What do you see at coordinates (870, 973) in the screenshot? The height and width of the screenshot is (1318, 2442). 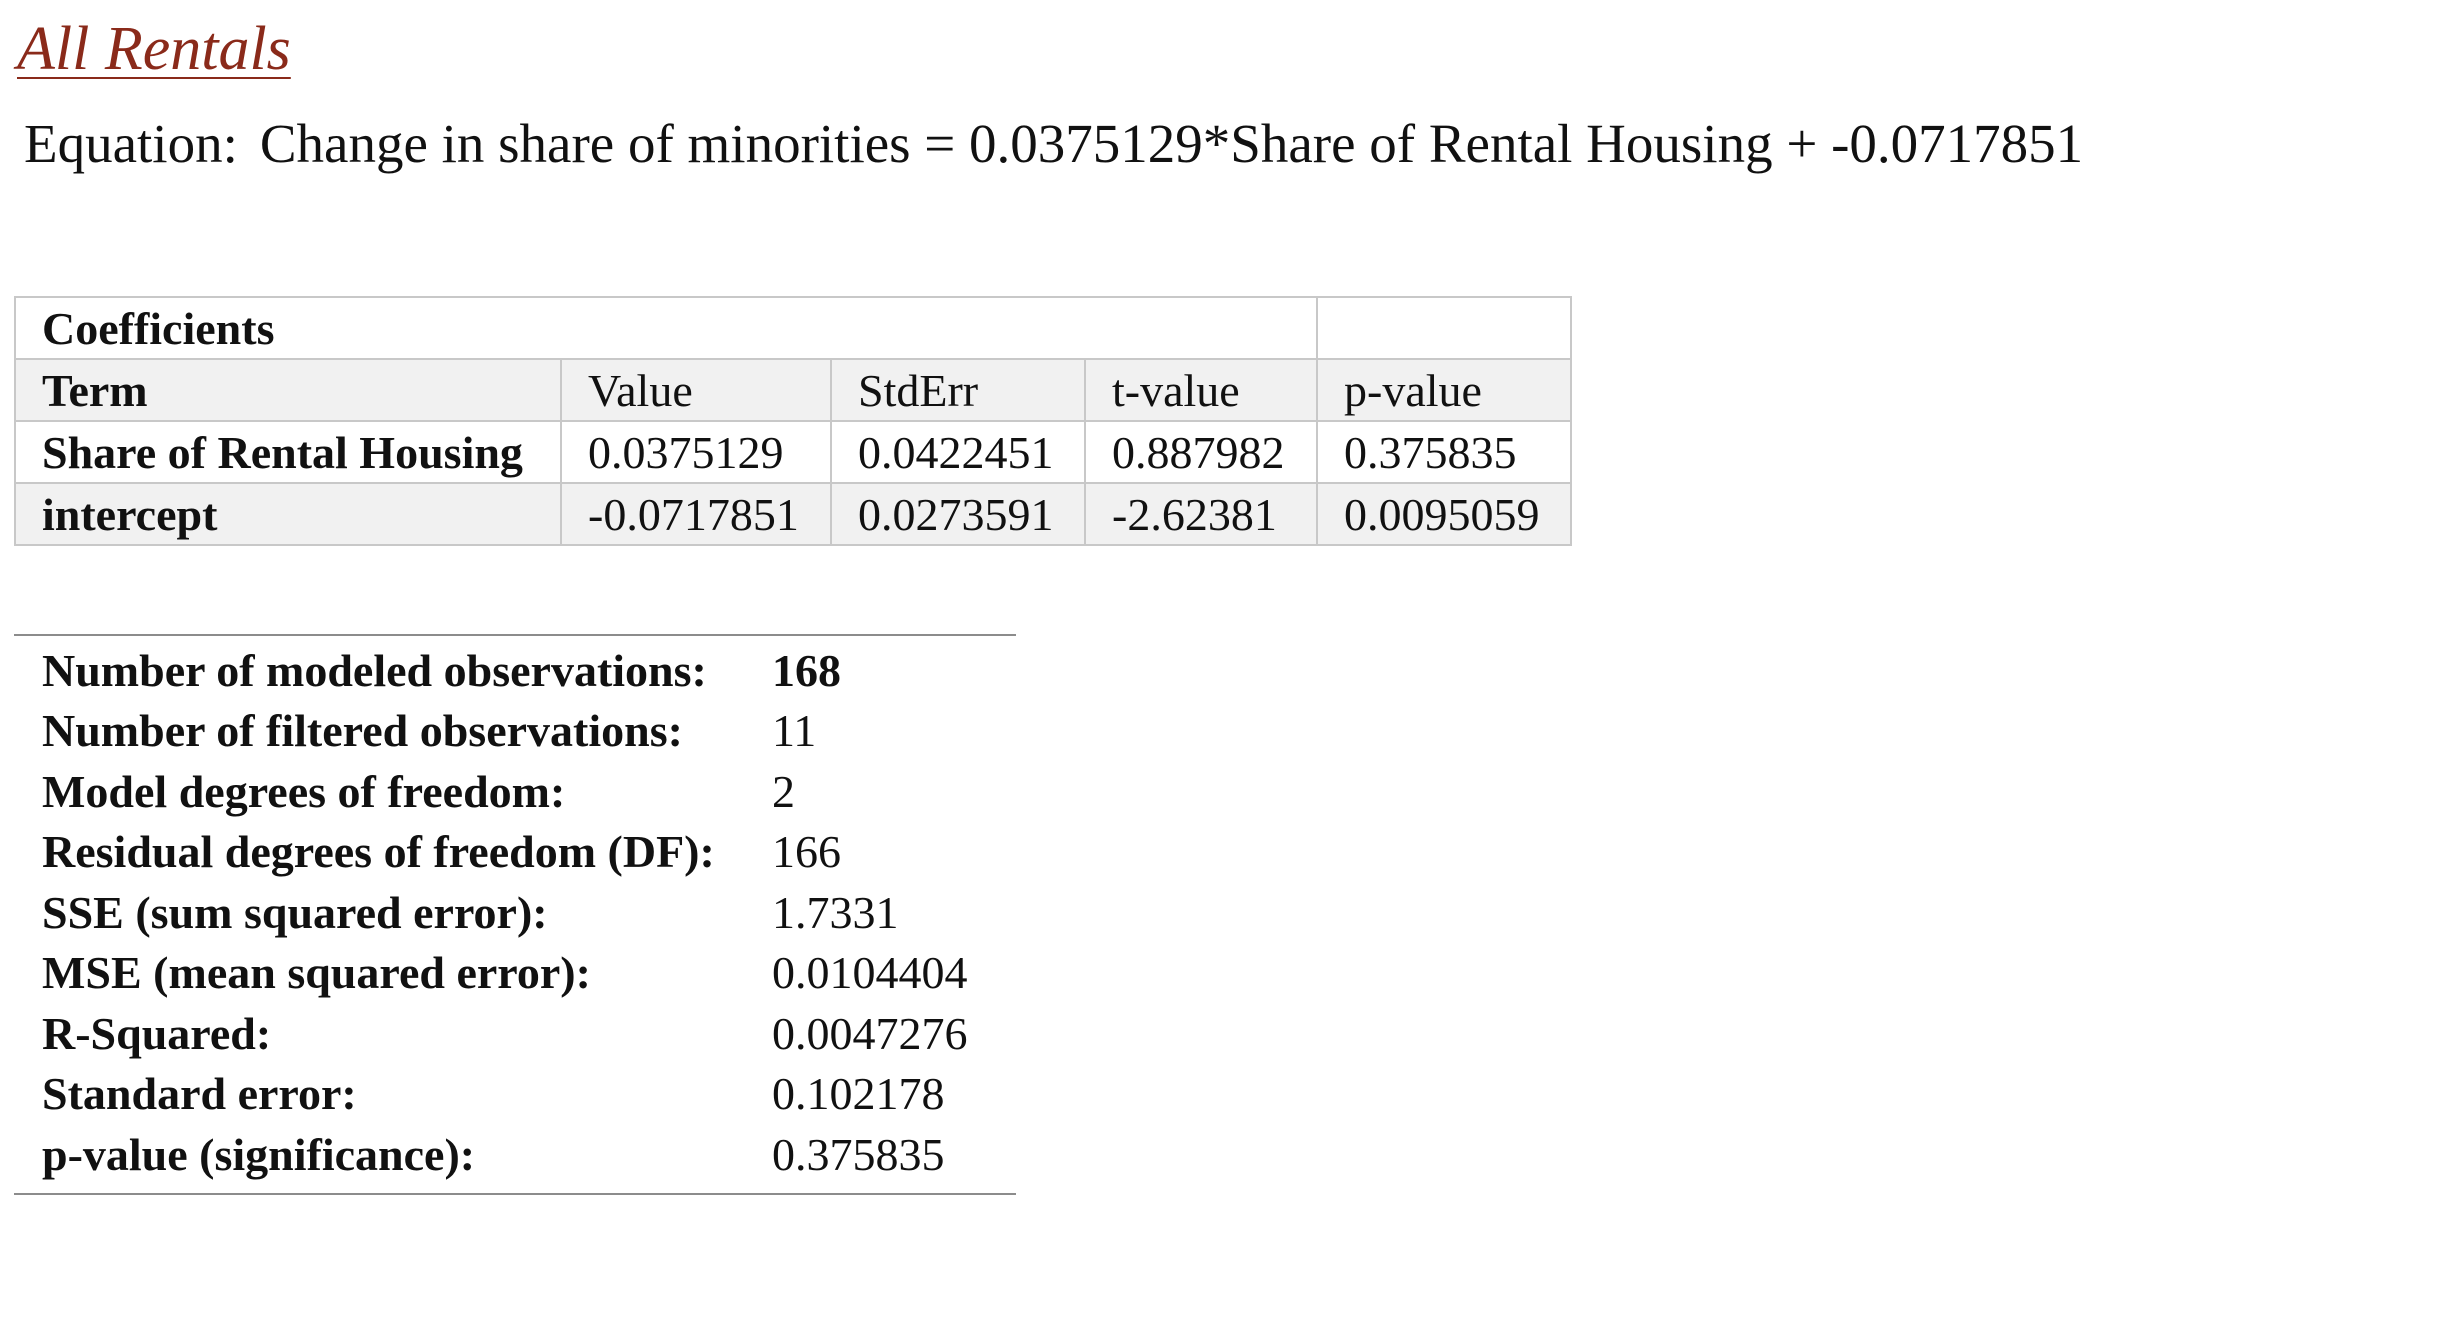 I see `summary-value: 0.0104404` at bounding box center [870, 973].